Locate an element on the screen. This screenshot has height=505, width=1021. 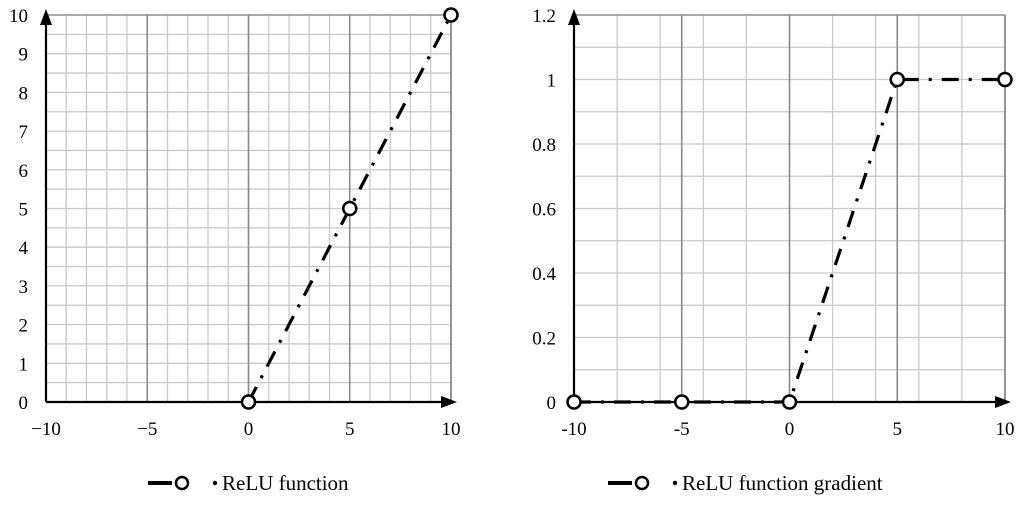
gradient-y-tick-label: 1 is located at coordinates (552, 81).